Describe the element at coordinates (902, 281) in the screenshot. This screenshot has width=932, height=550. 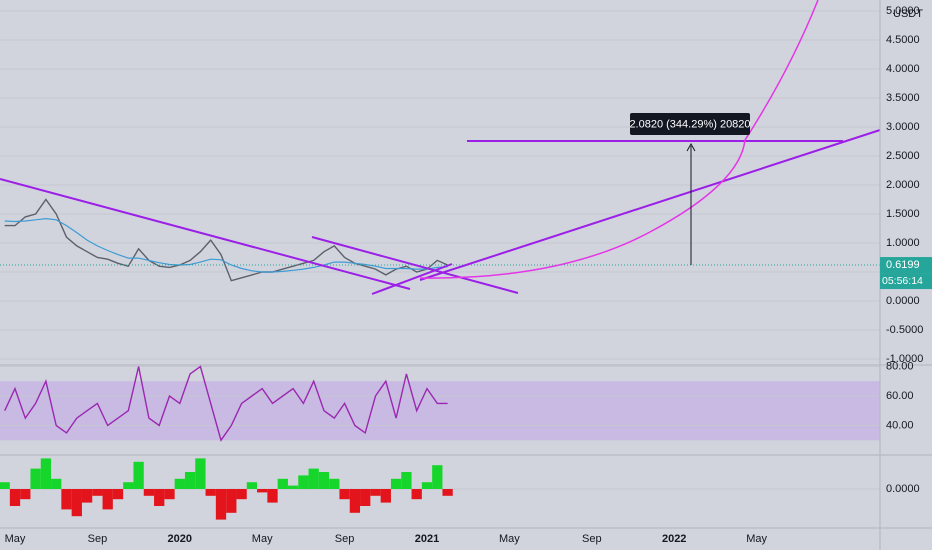
I see `countdown-label: 05:56:14` at that location.